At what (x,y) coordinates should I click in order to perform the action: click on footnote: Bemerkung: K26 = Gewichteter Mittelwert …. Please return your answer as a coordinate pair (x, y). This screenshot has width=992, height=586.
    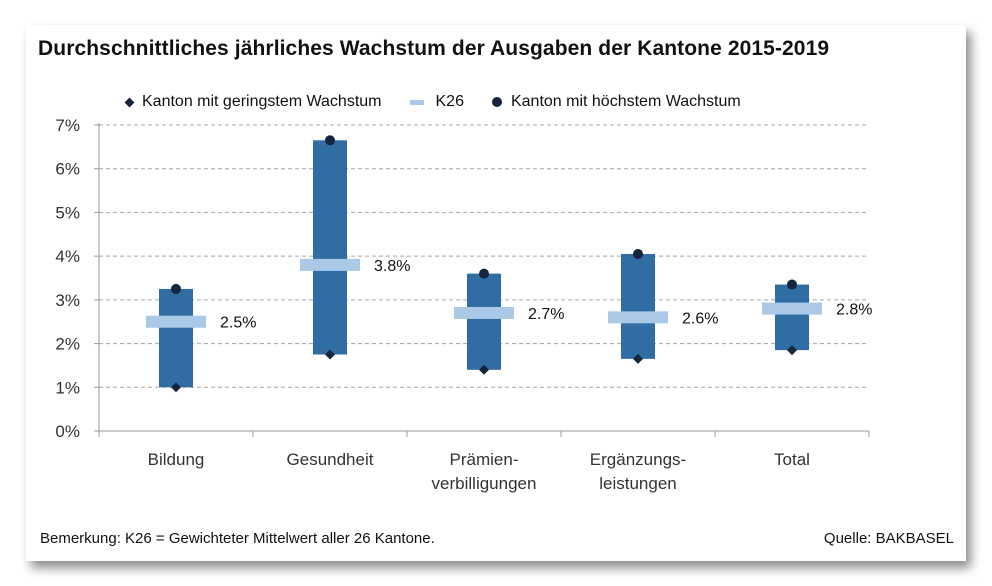
    Looking at the image, I should click on (237, 538).